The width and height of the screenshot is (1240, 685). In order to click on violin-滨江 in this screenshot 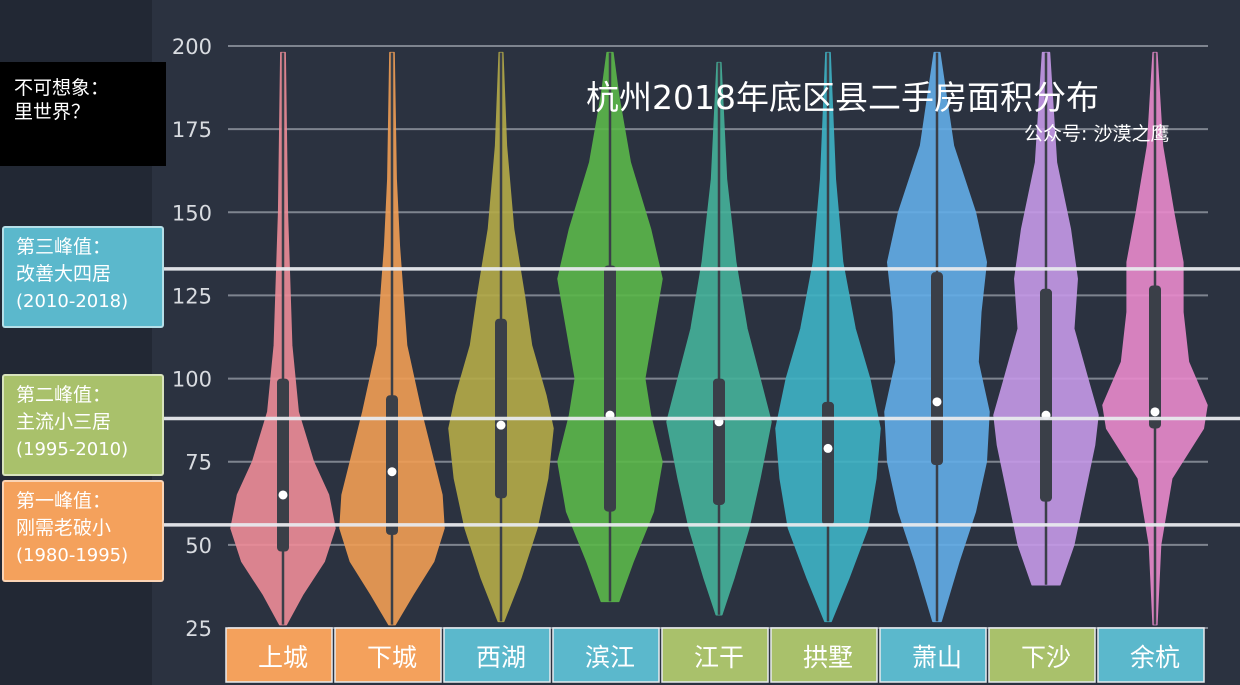, I will do `click(610, 327)`.